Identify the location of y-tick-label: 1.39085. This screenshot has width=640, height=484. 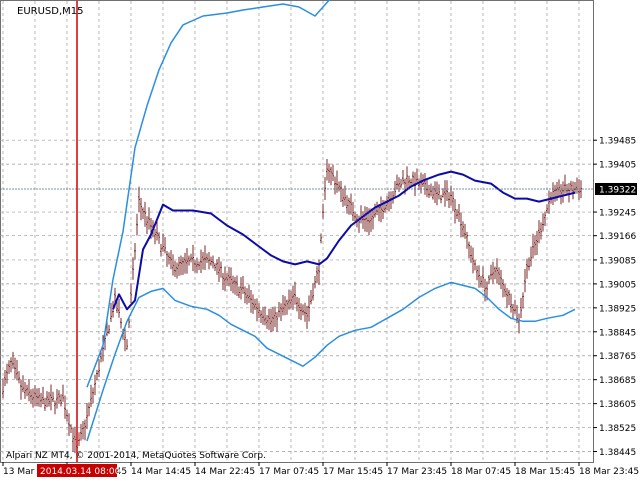
(617, 261).